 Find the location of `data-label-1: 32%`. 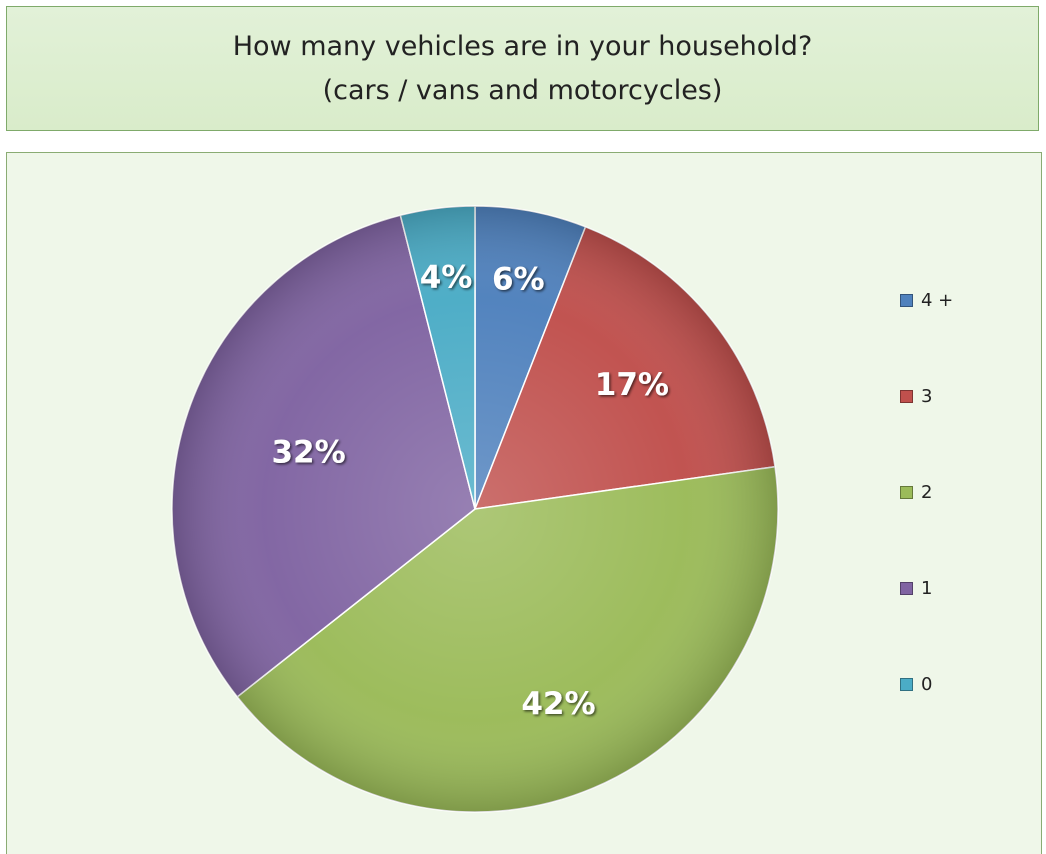

data-label-1: 32% is located at coordinates (308, 453).